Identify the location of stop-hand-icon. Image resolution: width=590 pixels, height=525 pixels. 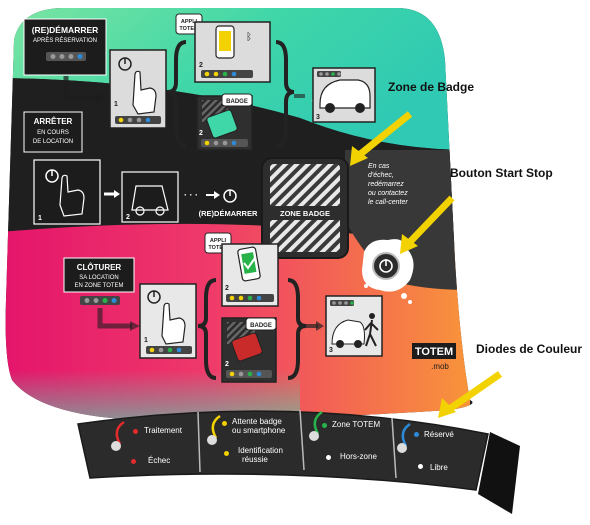
(72, 195).